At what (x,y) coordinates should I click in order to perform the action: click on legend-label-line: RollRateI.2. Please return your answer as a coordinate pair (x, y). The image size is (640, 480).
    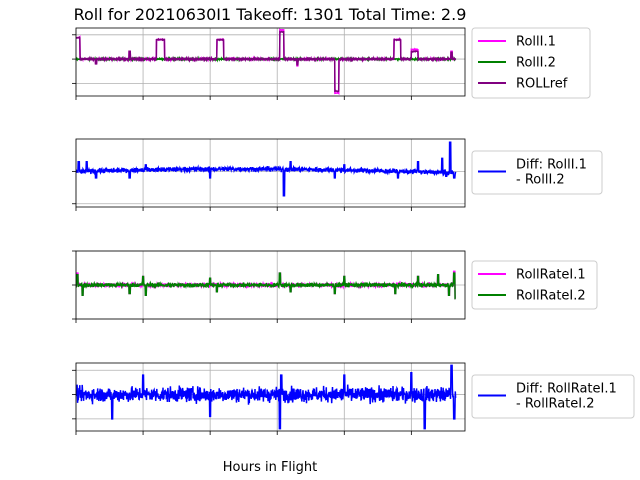
    Looking at the image, I should click on (551, 296).